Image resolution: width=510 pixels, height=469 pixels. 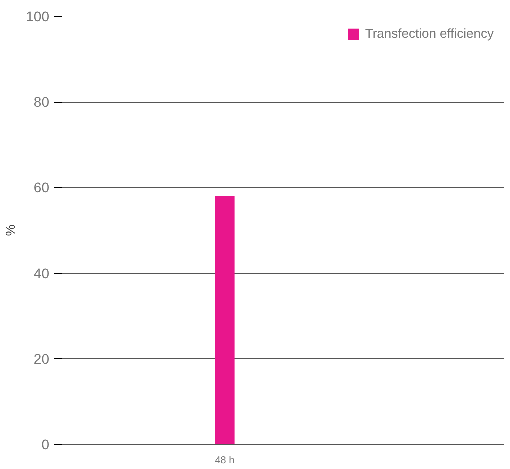 What do you see at coordinates (225, 461) in the screenshot?
I see `x-tick-label: 48 h` at bounding box center [225, 461].